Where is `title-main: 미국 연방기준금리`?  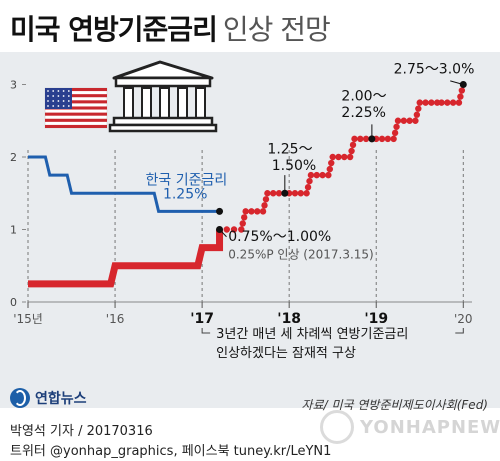 title-main: 미국 연방기준금리 is located at coordinates (114, 29).